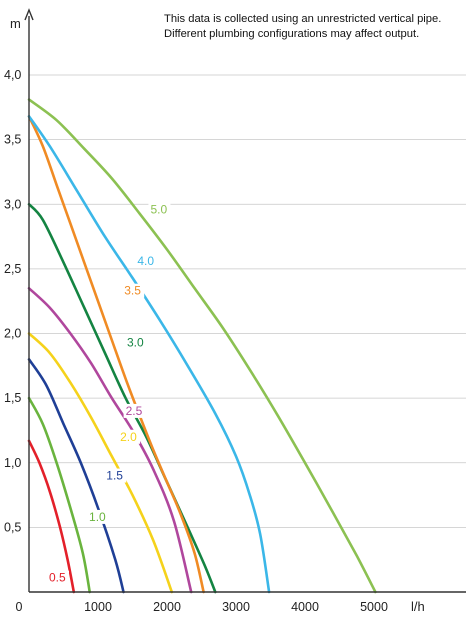 This screenshot has width=467, height=630. Describe the element at coordinates (12, 140) in the screenshot. I see `y-tick-label: 3,5` at that location.